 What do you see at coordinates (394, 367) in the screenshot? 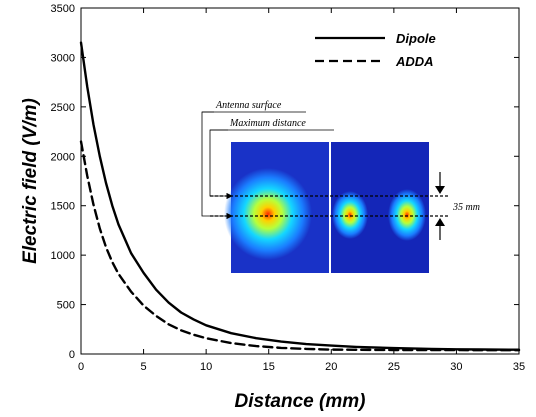
I see `x-tick-label: 25` at bounding box center [394, 367].